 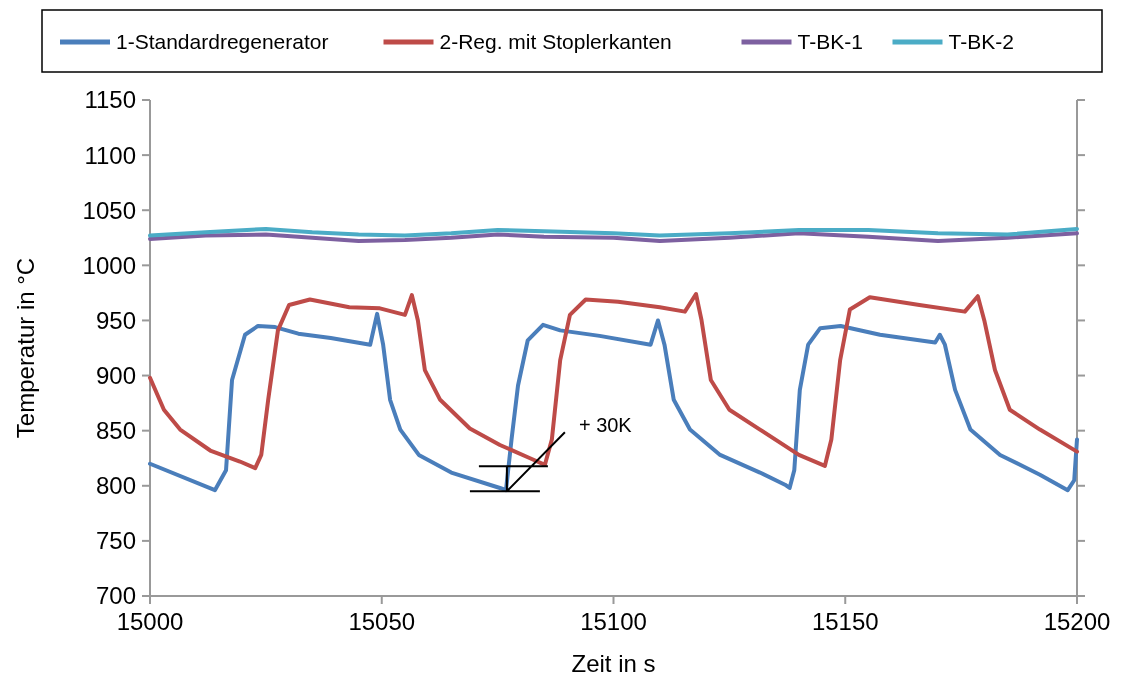 I want to click on y-tick-label: 700, so click(x=115, y=596).